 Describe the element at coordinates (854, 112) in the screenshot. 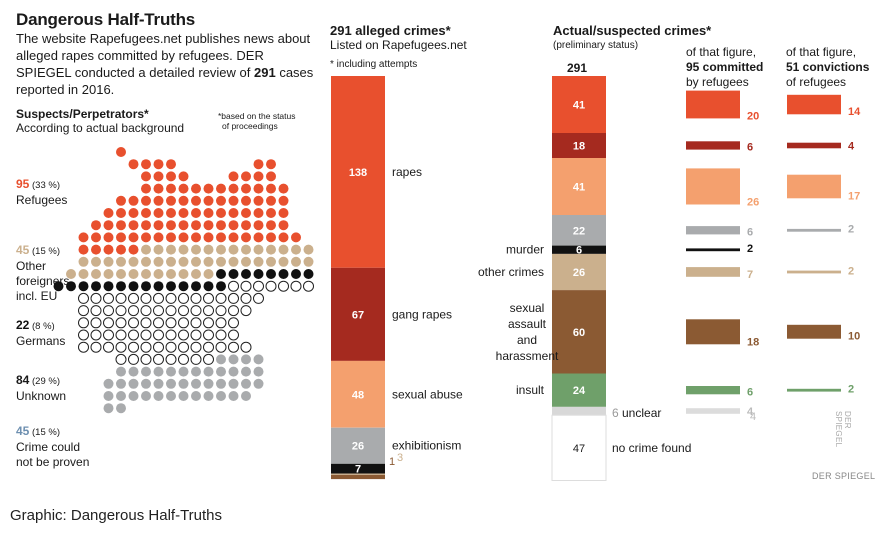

I see `convictions-value-label: 14` at that location.